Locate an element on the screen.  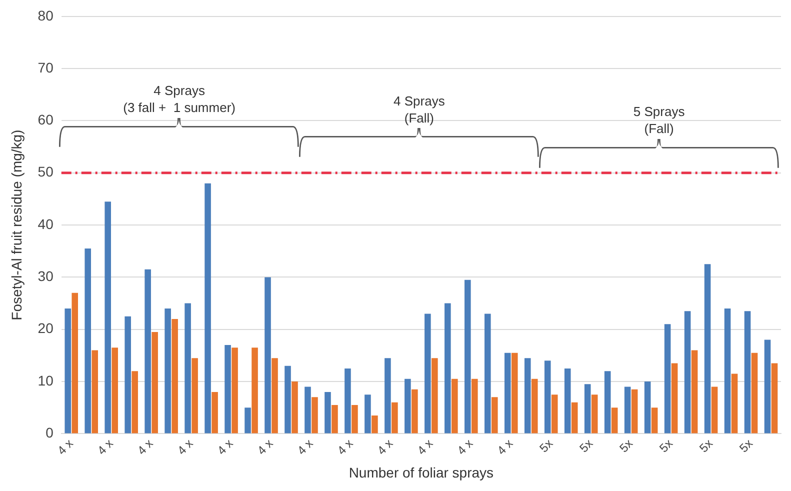
y-tick-label: 40 is located at coordinates (46, 224).